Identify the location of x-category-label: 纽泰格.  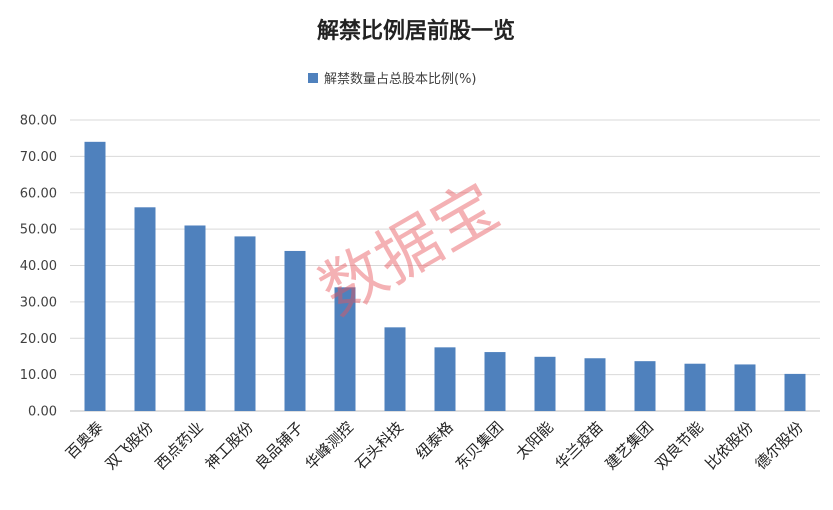
(434, 440).